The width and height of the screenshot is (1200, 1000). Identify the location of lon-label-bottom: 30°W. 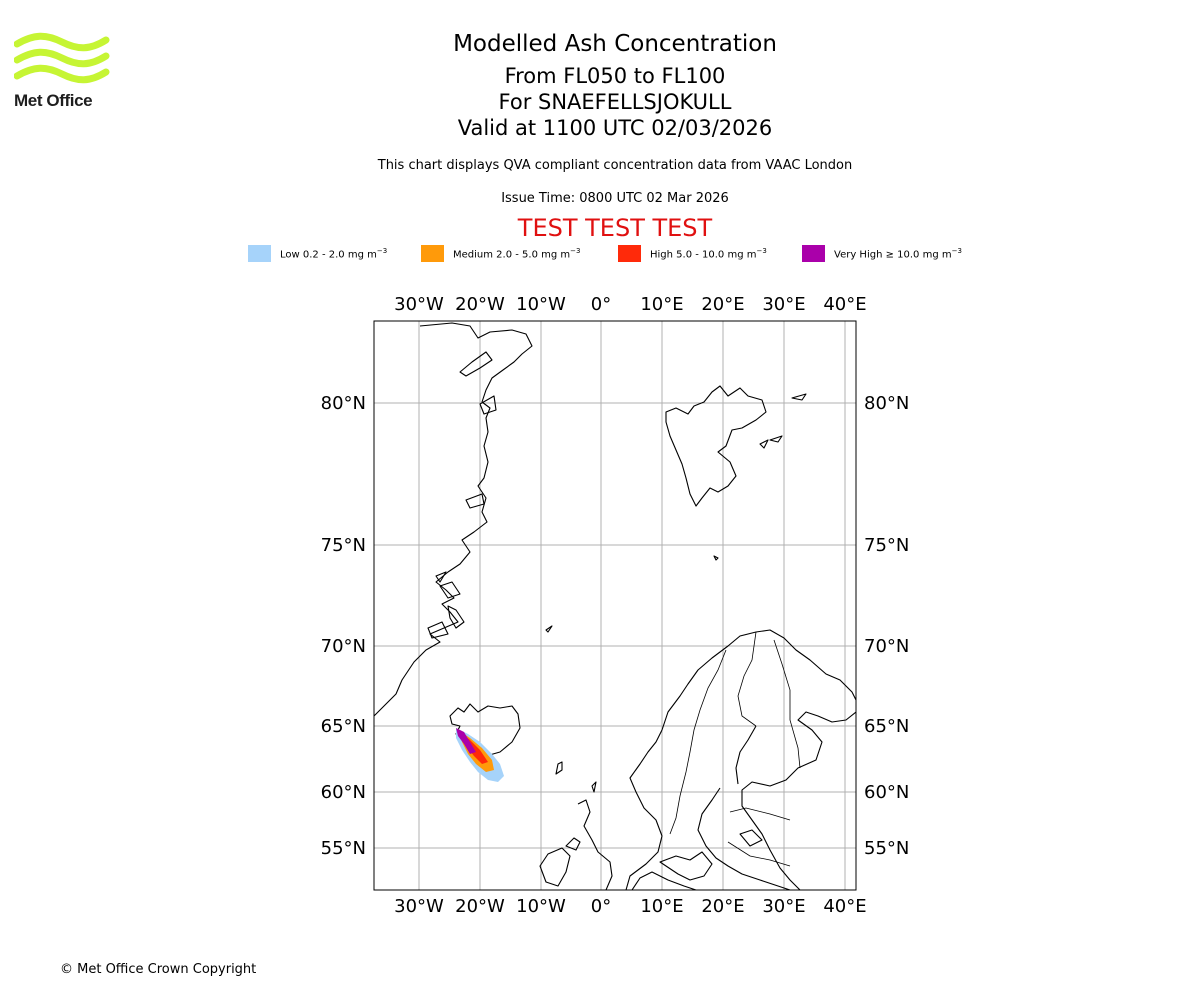
(419, 906).